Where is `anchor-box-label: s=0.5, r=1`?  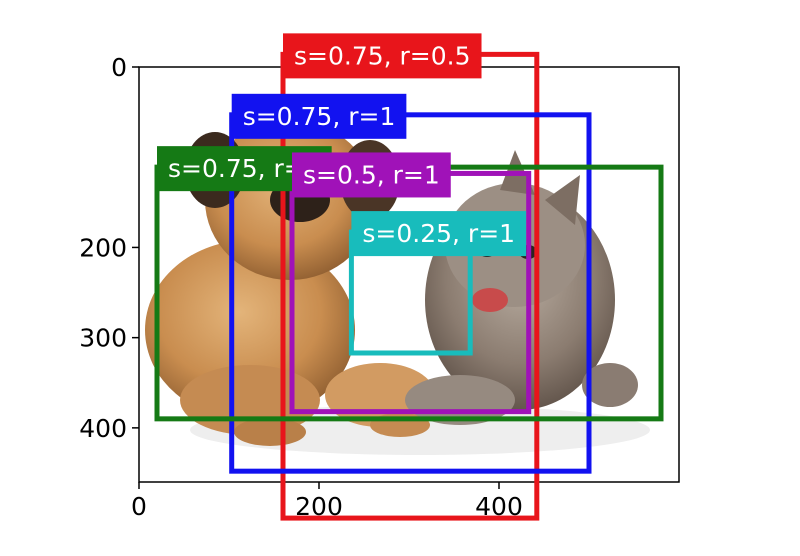
anchor-box-label: s=0.5, r=1 is located at coordinates (371, 175).